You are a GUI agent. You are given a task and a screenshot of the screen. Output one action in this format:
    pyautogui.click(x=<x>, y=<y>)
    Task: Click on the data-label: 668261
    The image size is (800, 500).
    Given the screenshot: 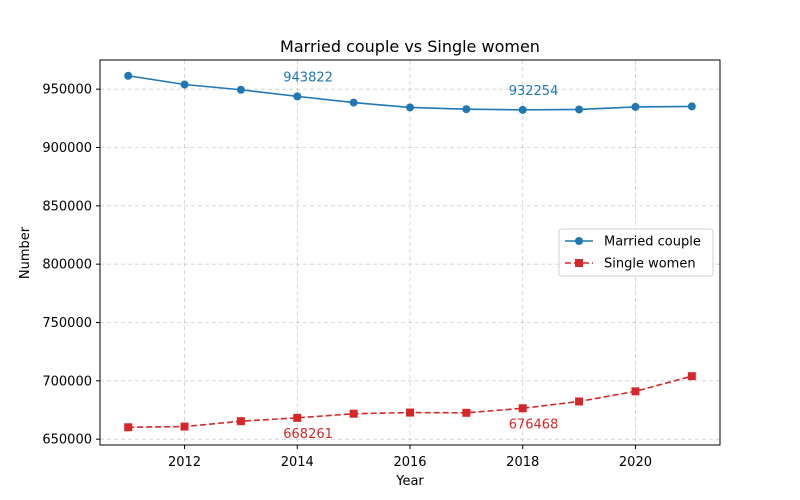 What is the action you would take?
    pyautogui.click(x=308, y=434)
    